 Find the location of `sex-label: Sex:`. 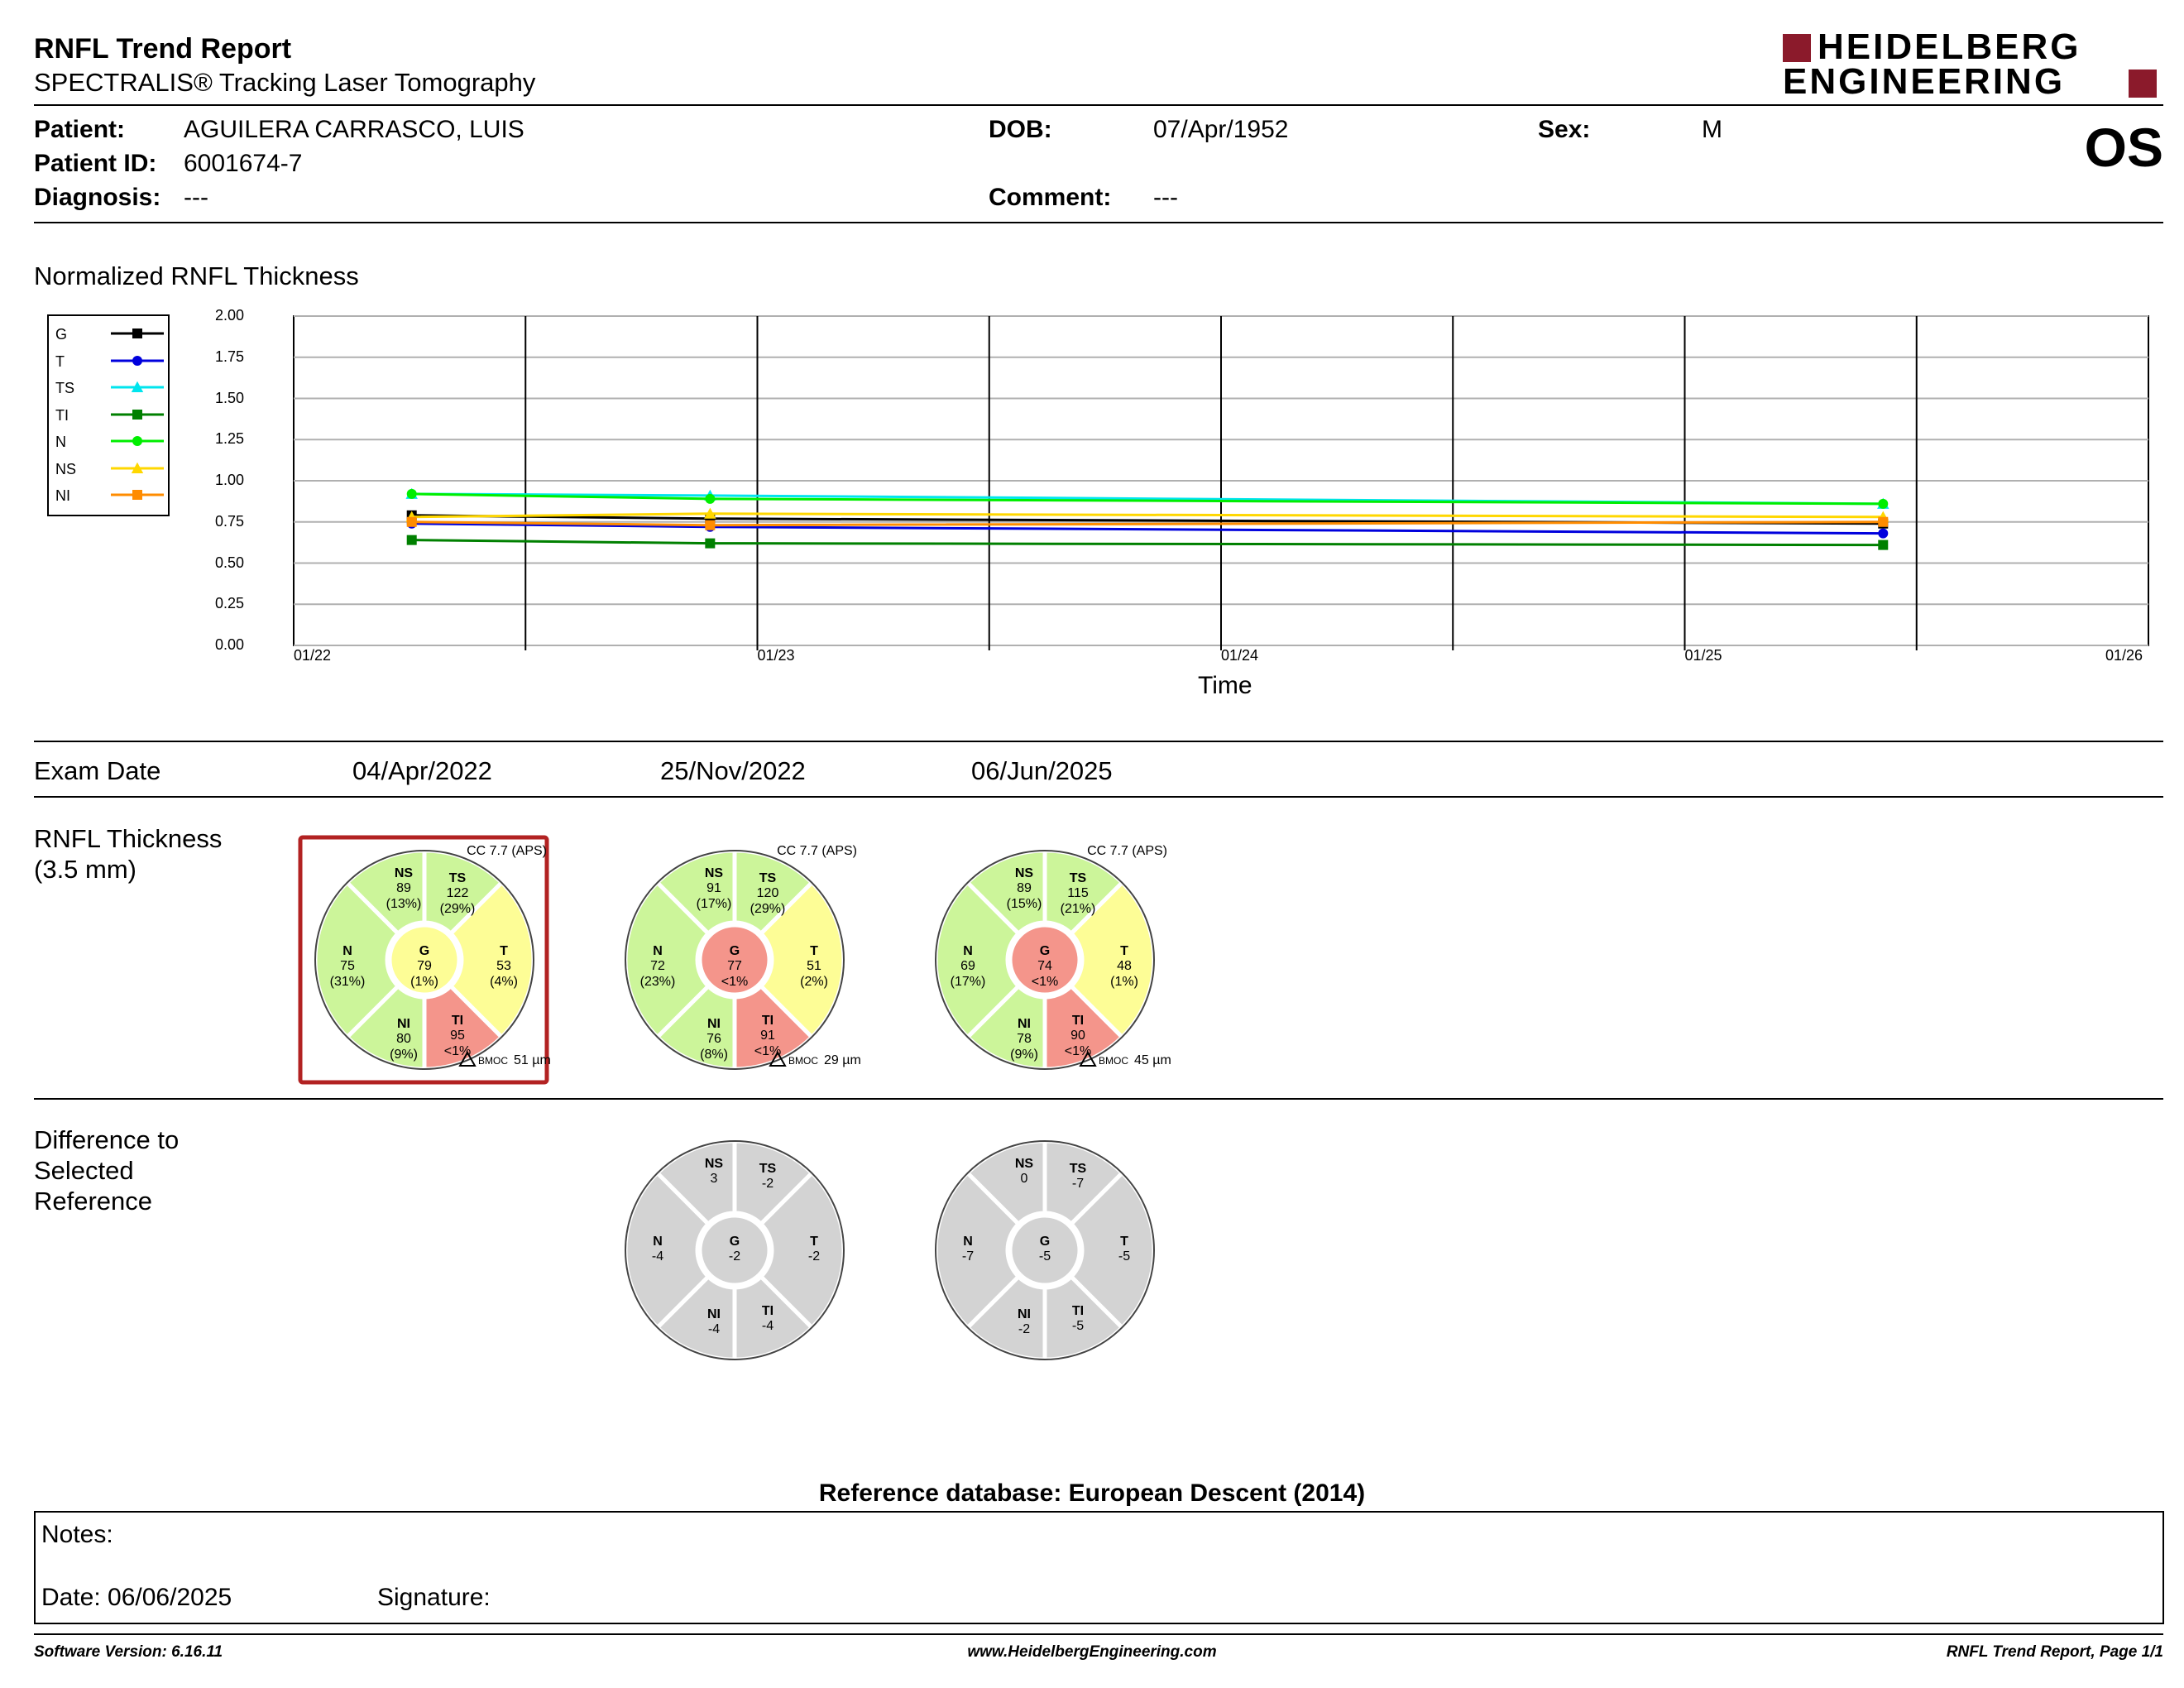

sex-label: Sex: is located at coordinates (1564, 129).